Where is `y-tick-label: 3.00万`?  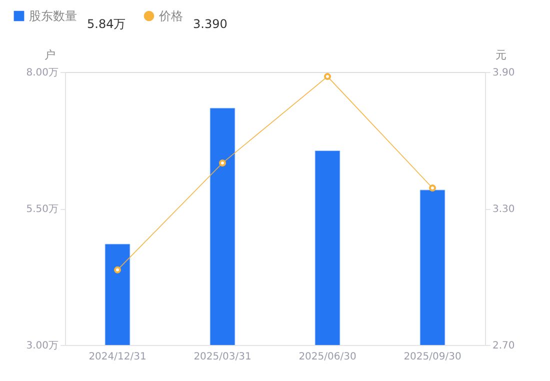 y-tick-label: 3.00万 is located at coordinates (42, 346).